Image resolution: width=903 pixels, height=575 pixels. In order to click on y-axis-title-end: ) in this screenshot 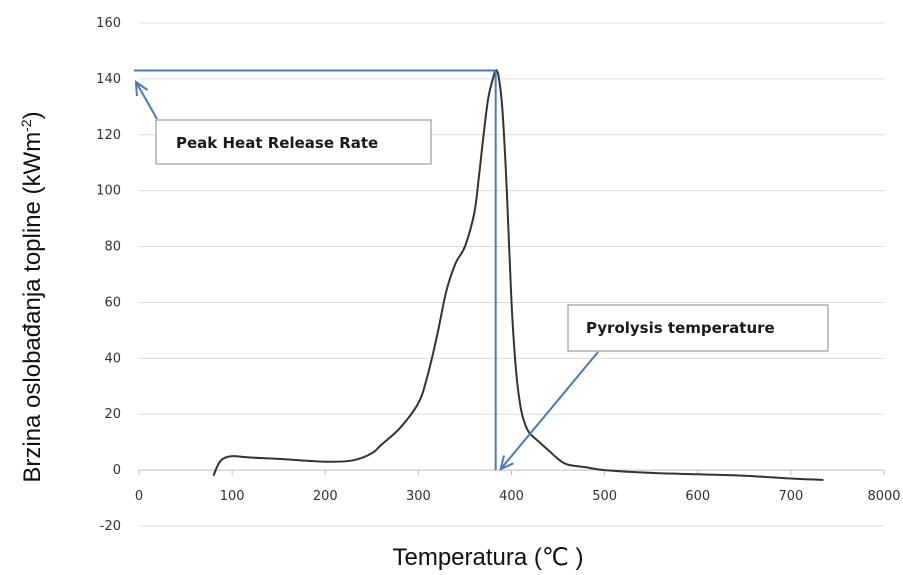, I will do `click(32, 115)`.